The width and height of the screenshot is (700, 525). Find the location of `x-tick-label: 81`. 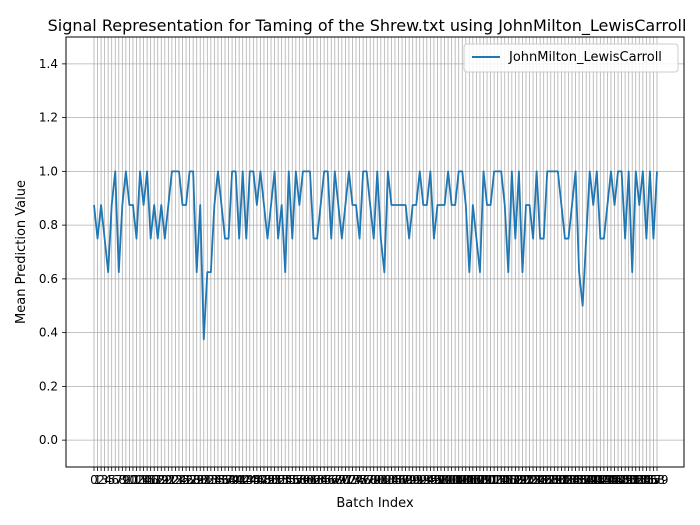

x-tick-label: 81 is located at coordinates (380, 480).